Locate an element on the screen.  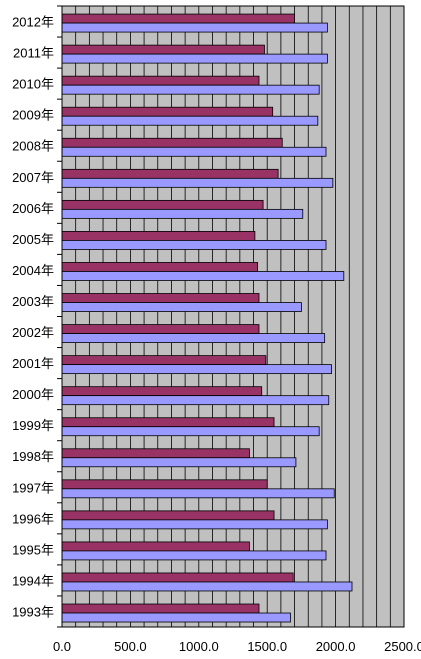
x-tick-label: 2500.0 is located at coordinates (402, 646).